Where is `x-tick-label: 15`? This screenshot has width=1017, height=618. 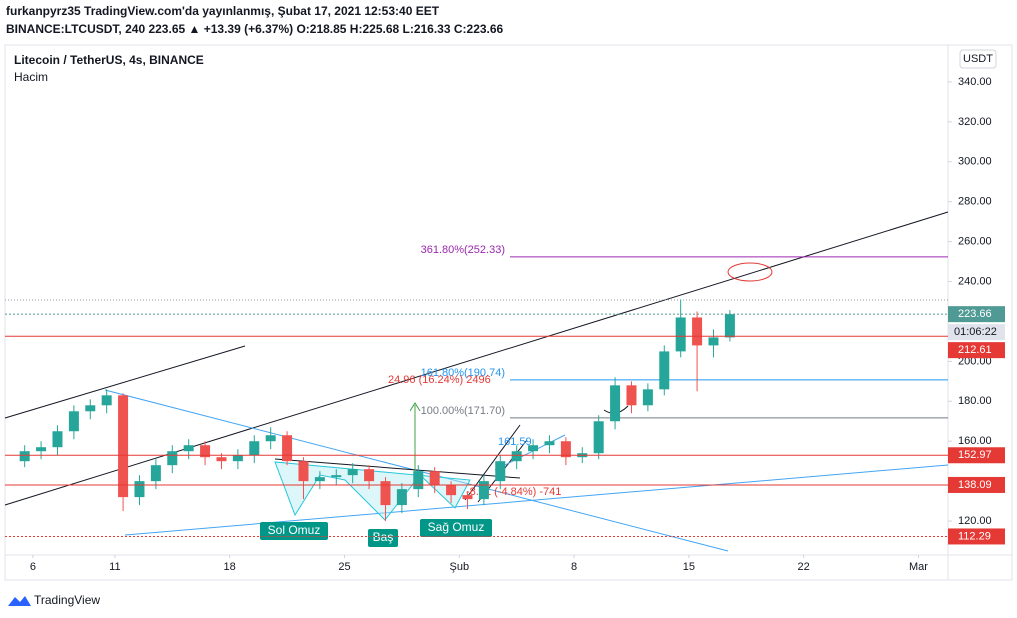 x-tick-label: 15 is located at coordinates (689, 567).